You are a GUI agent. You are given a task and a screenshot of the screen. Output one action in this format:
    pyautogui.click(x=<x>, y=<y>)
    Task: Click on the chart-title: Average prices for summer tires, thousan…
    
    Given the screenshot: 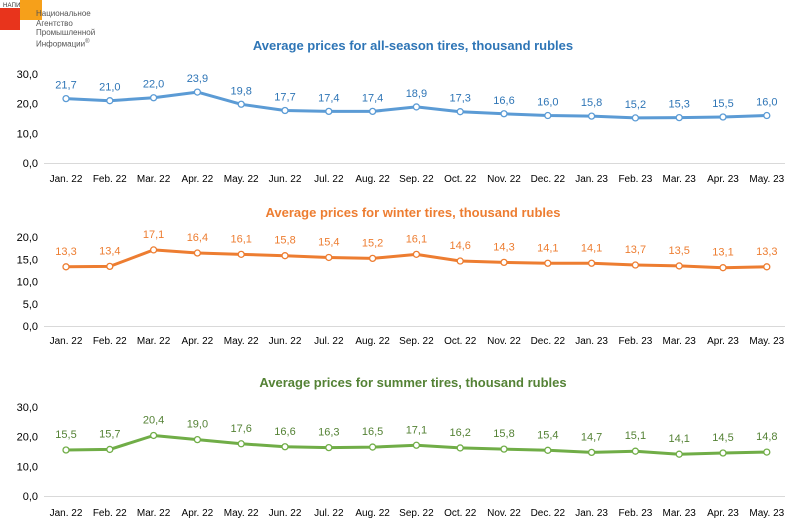 What is the action you would take?
    pyautogui.click(x=412, y=382)
    